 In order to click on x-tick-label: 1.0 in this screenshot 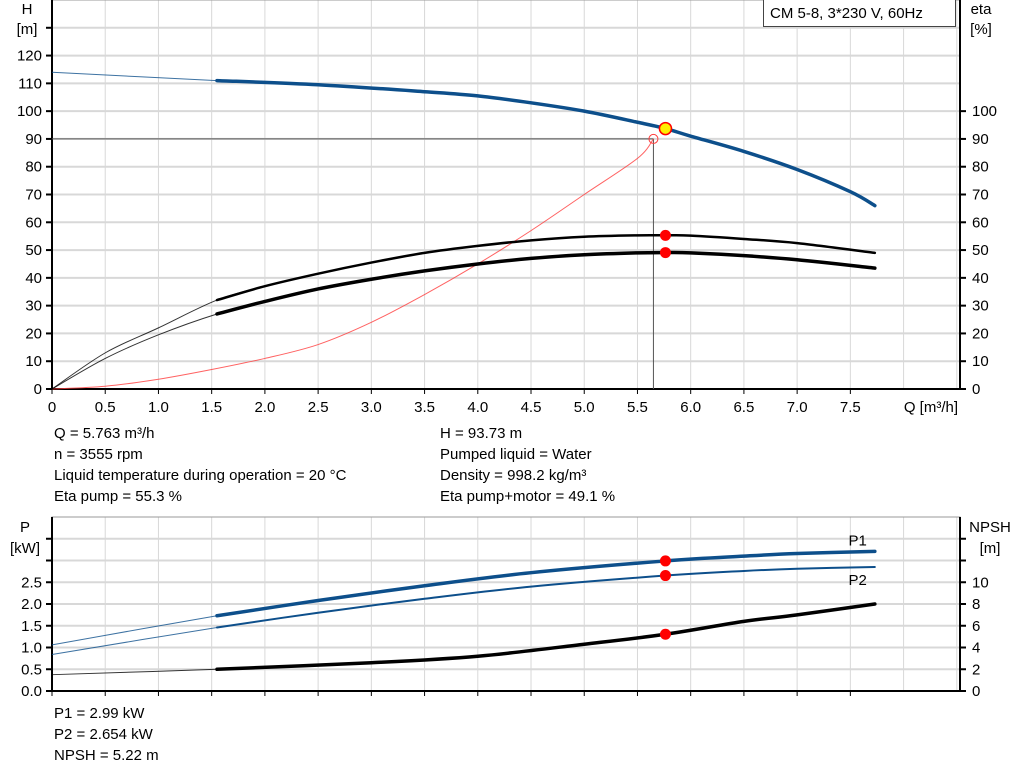, I will do `click(158, 407)`.